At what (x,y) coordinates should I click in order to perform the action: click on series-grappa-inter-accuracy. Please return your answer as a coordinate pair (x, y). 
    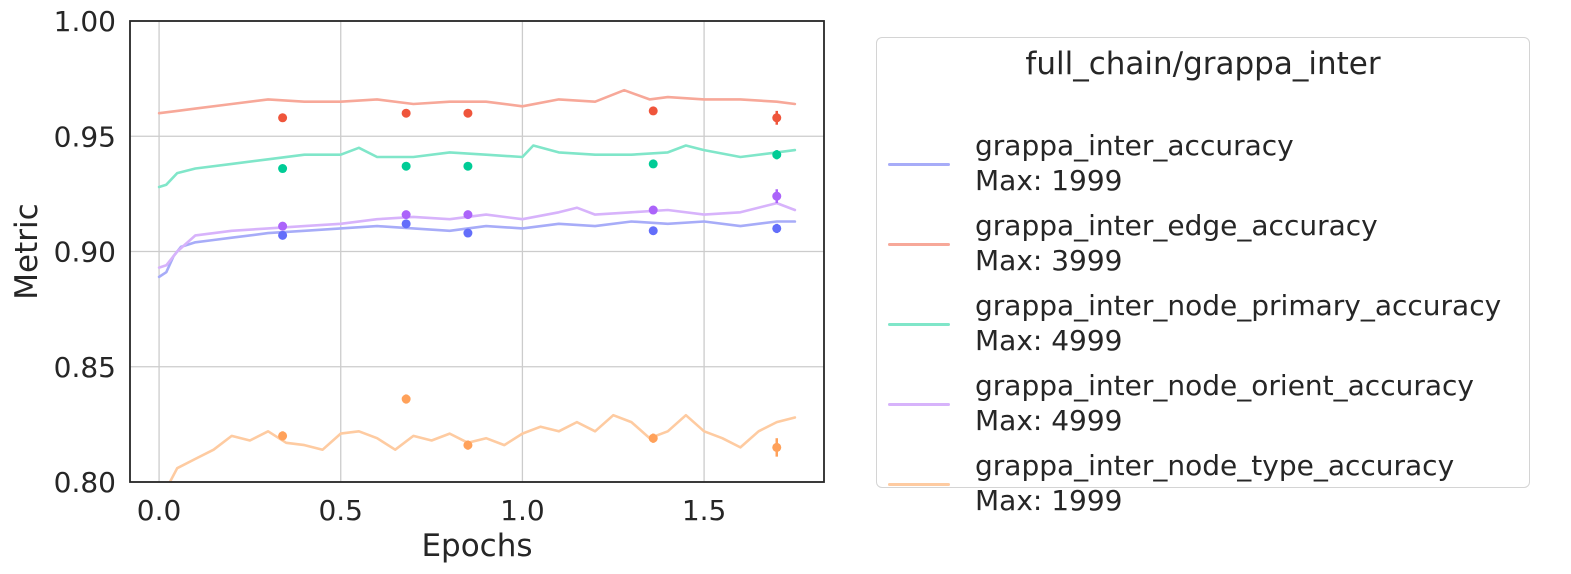
    Looking at the image, I should click on (477, 249).